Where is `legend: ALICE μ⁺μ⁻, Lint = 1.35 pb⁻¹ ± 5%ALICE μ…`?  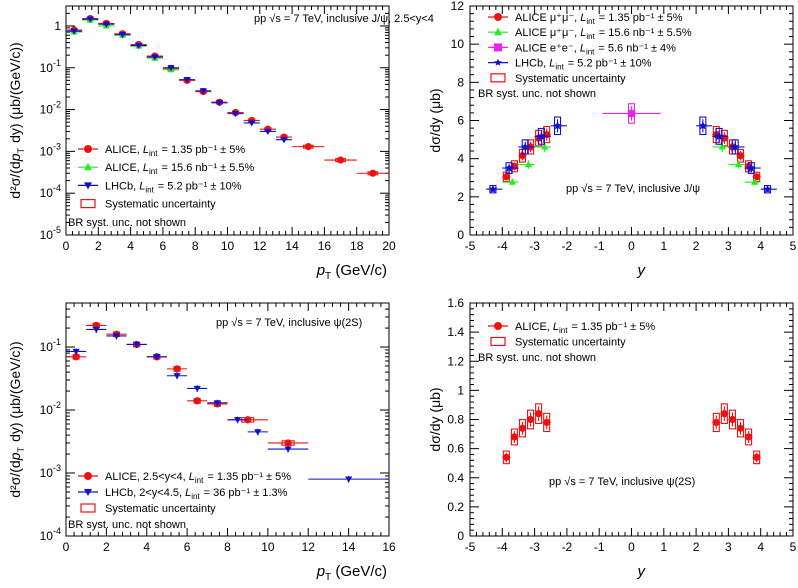 legend: ALICE μ⁺μ⁻, Lint = 1.35 pb⁻¹ ± 5%ALICE μ… is located at coordinates (585, 56).